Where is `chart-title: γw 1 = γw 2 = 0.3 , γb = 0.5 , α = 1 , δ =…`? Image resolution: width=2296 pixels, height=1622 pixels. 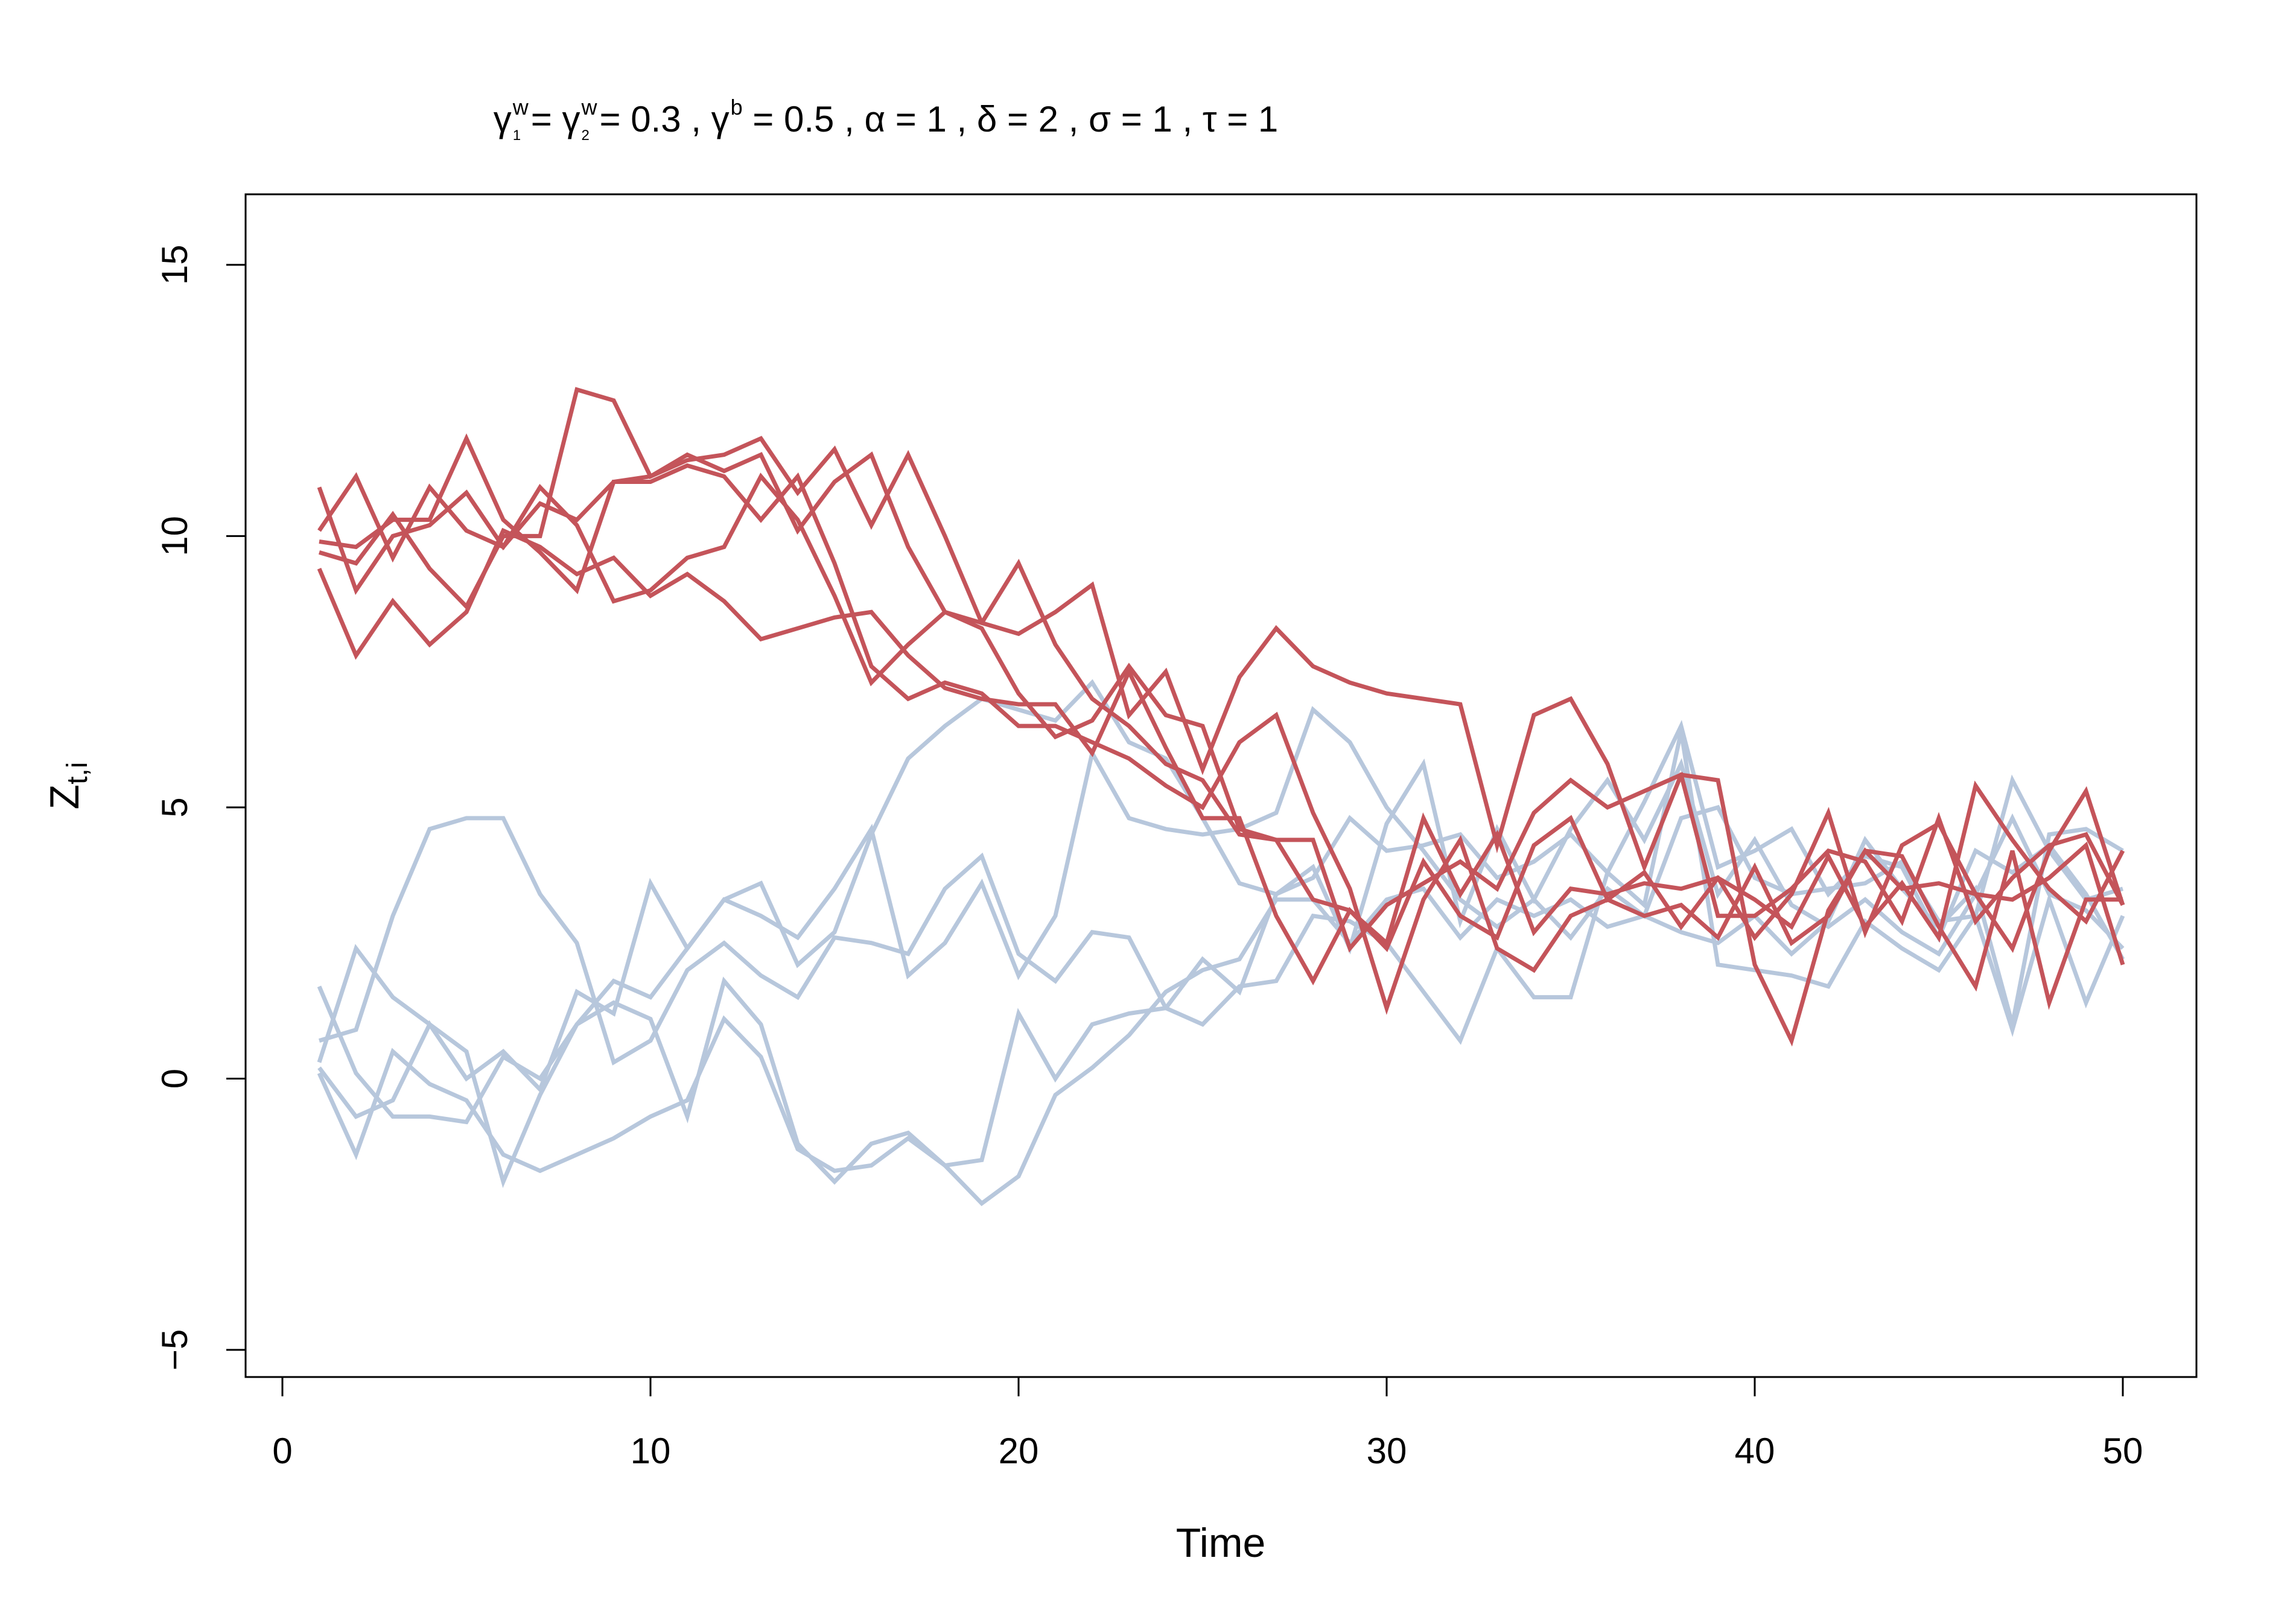
chart-title: γw 1 = γw 2 = 0.3 , γb = 0.5 , α = 1 , δ =… is located at coordinates (886, 119).